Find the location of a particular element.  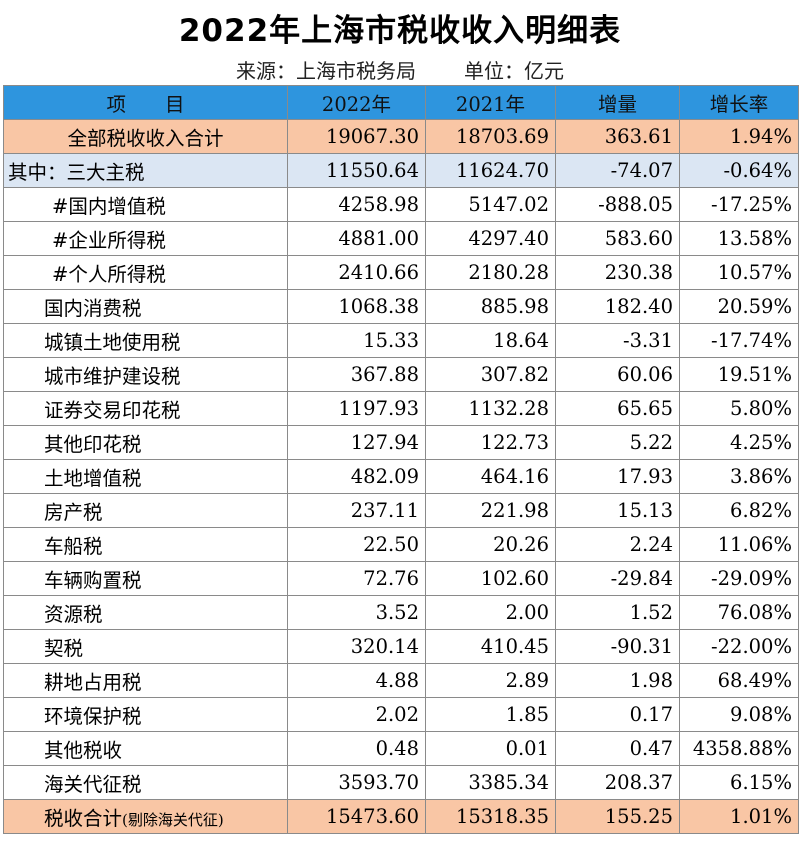

row-name: 耕地占用税 is located at coordinates (145, 680).